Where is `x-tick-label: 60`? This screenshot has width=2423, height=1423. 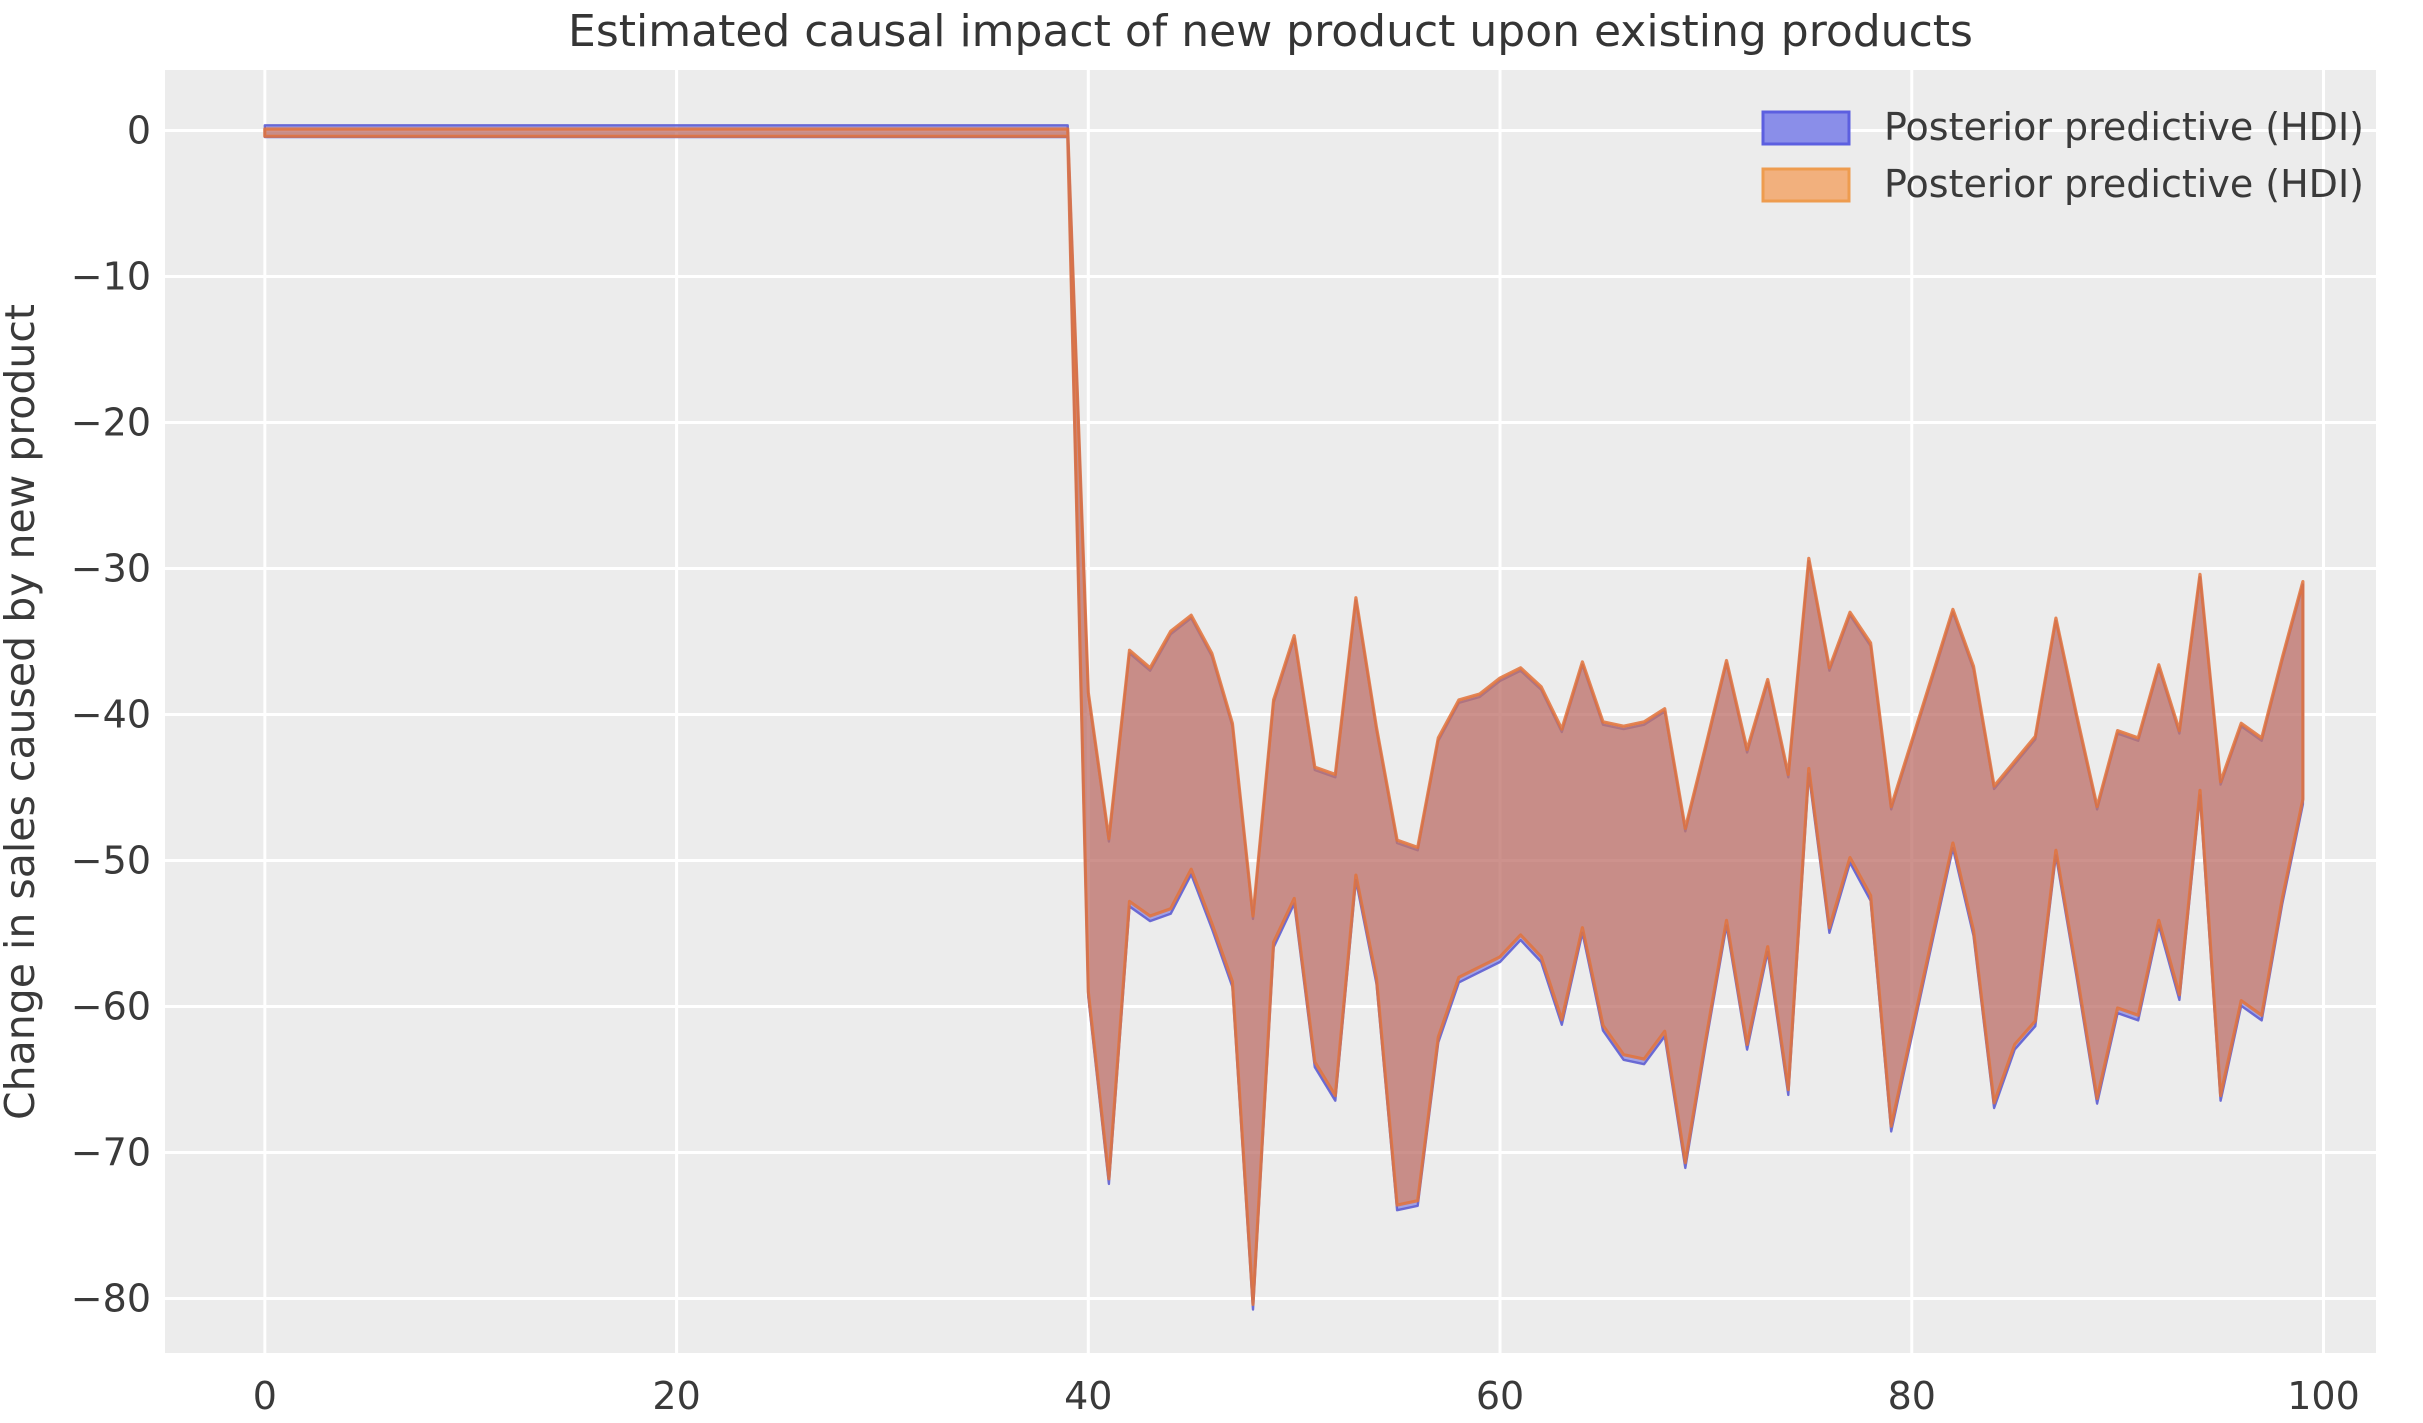
x-tick-label: 60 is located at coordinates (1500, 1396).